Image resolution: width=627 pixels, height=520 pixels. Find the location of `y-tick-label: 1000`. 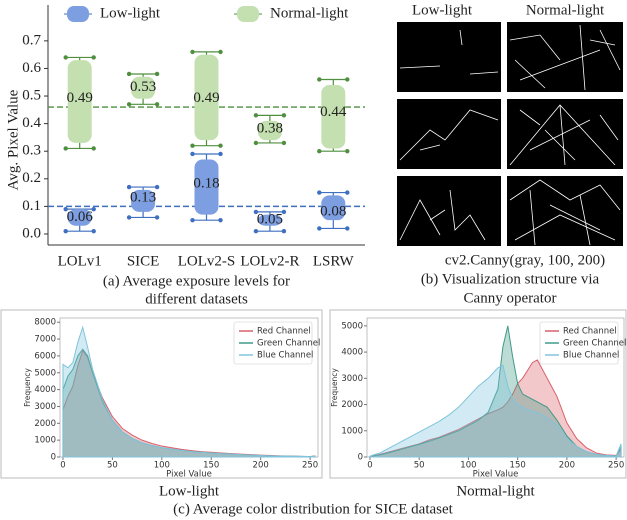

y-tick-label: 1000 is located at coordinates (352, 431).